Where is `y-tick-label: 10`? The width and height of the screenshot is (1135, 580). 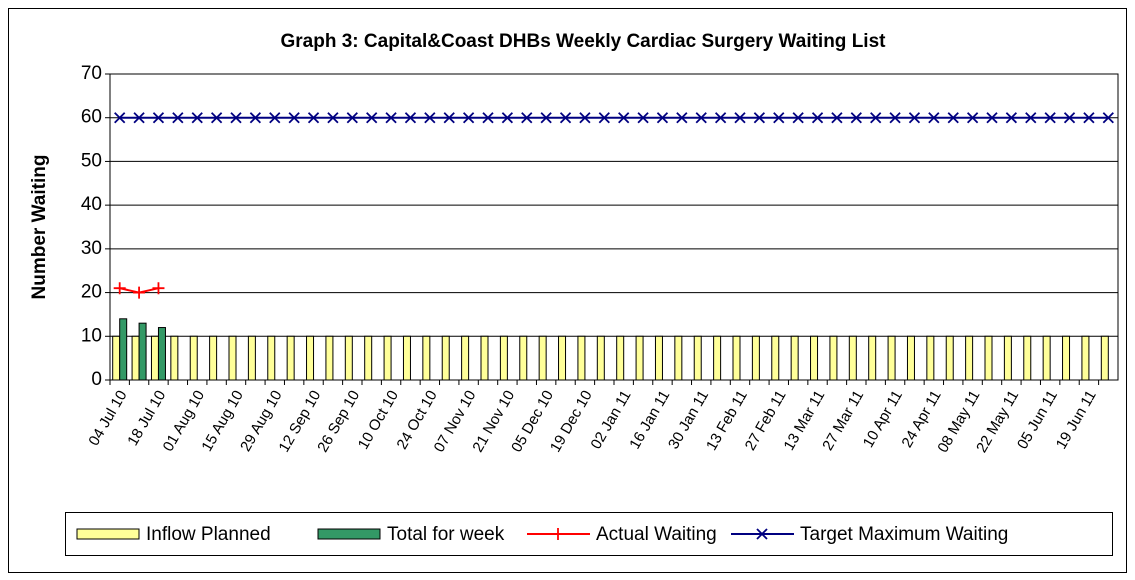
y-tick-label: 10 is located at coordinates (91, 335).